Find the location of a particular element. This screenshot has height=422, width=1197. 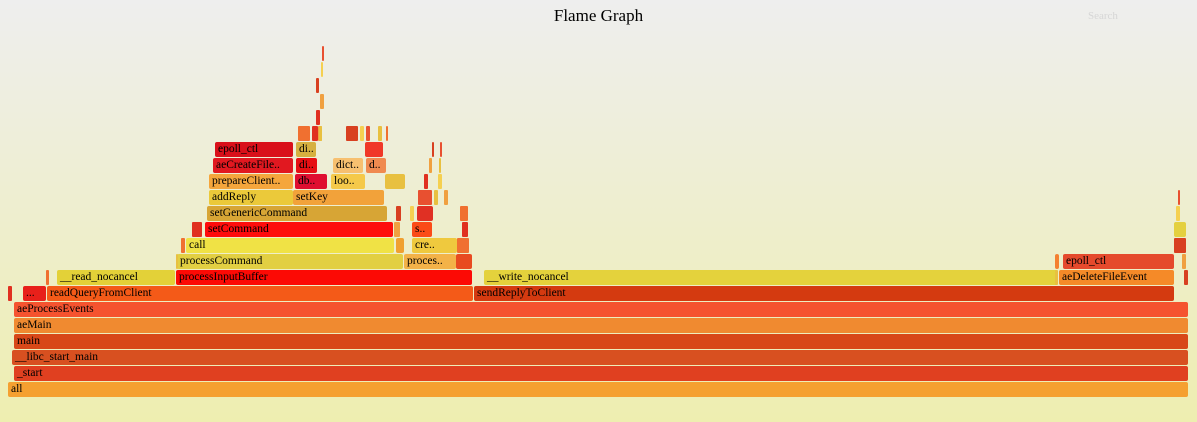

frame-label: di.. is located at coordinates (306, 149).